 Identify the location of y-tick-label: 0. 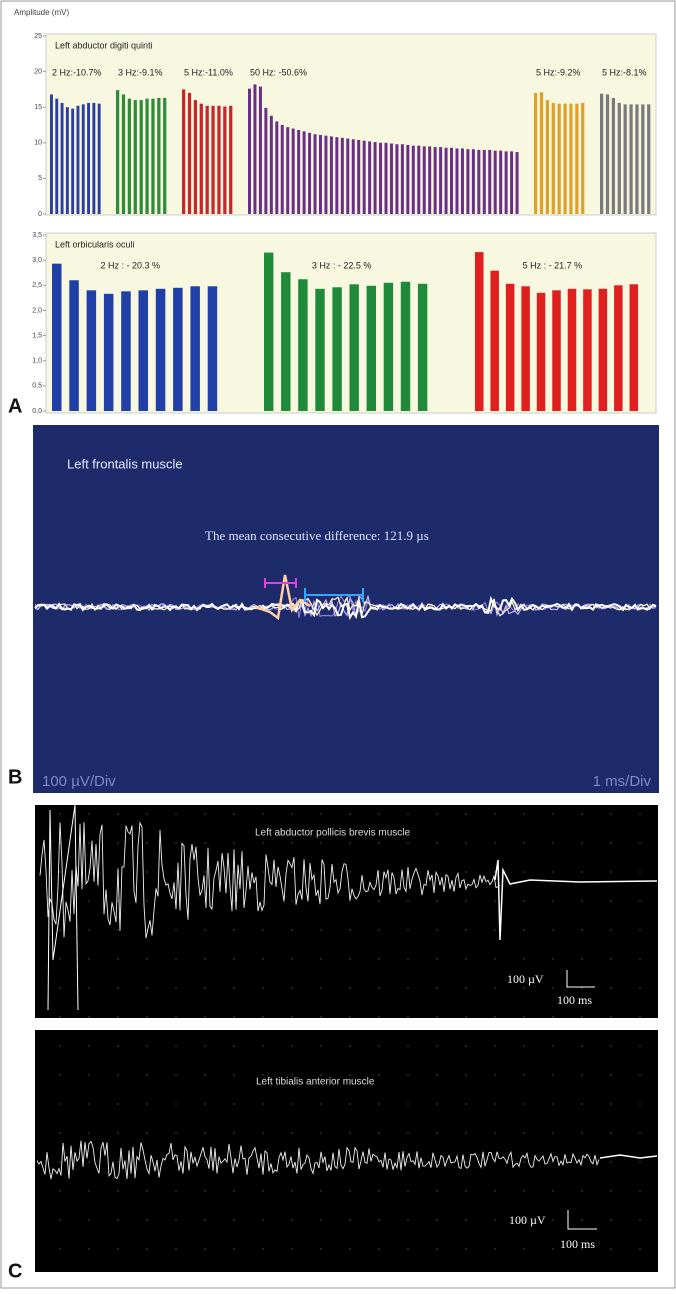
(40, 214).